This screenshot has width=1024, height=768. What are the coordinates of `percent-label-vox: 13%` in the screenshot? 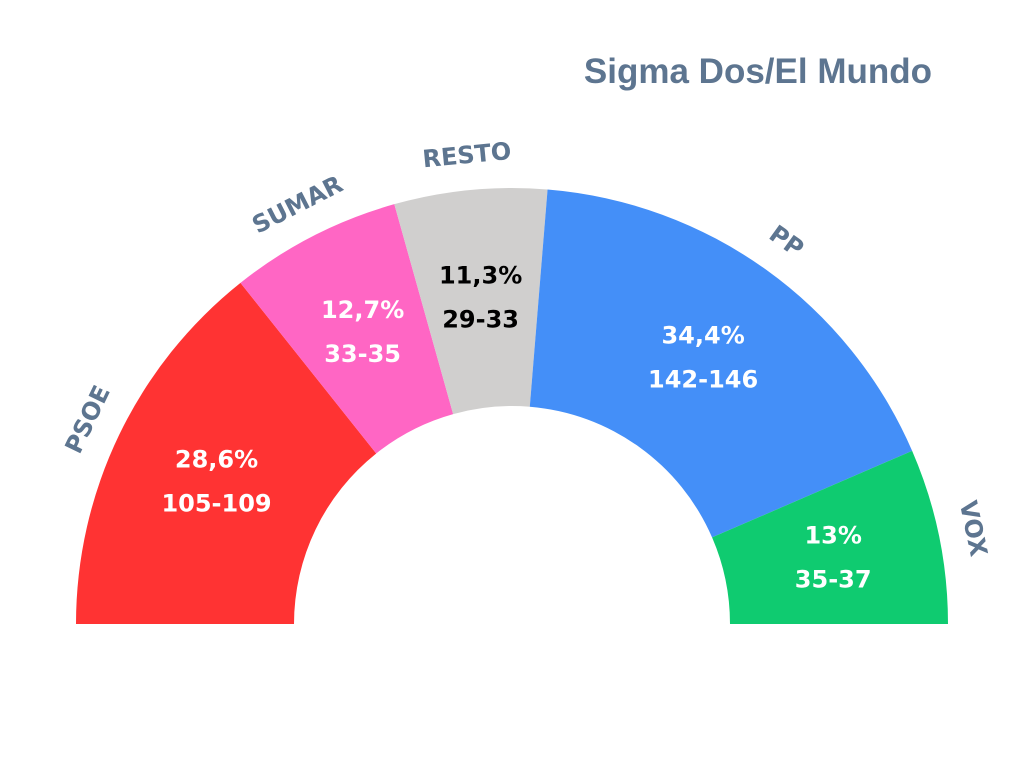 It's located at (832, 535).